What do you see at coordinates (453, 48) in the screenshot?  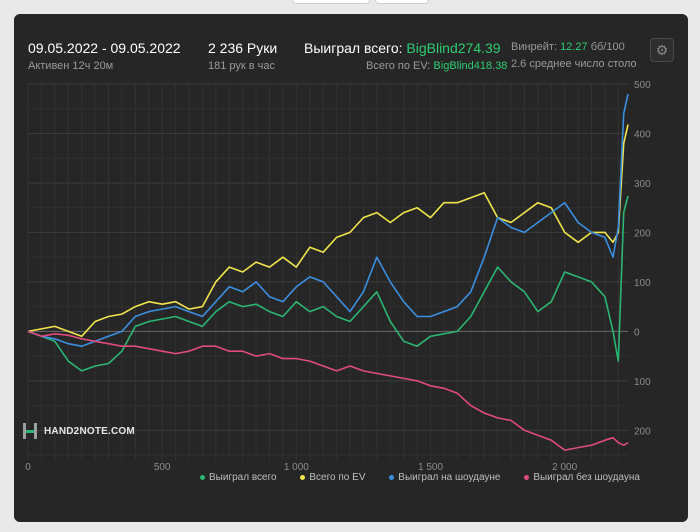 I see `won-total-value: BigBlind274.39` at bounding box center [453, 48].